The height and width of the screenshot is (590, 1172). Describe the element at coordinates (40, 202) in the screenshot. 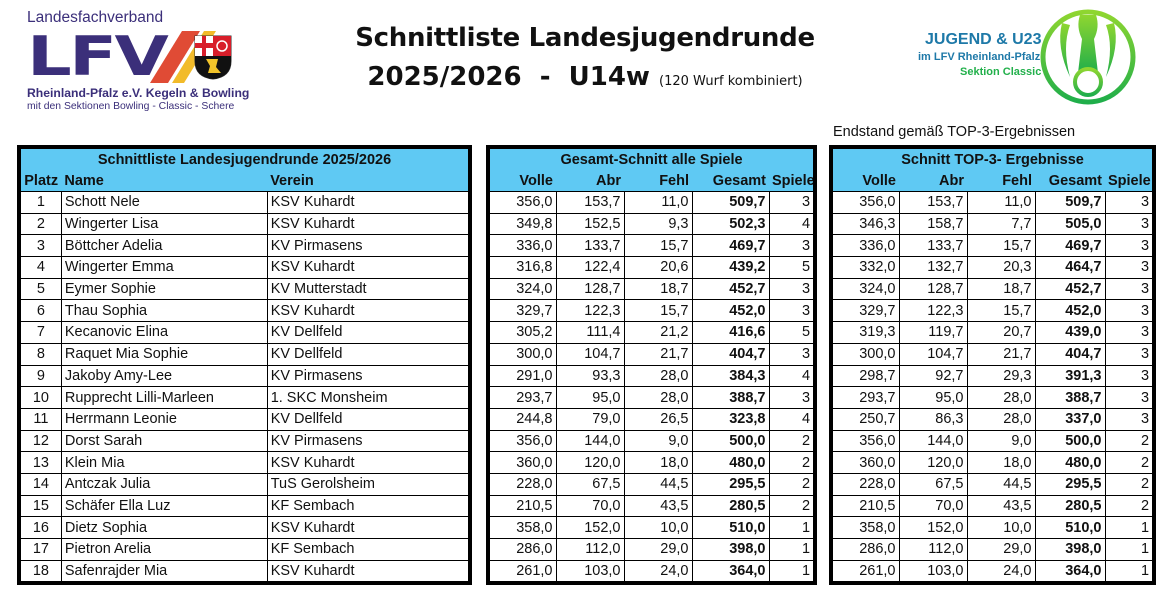

I see `cell-platz: 1` at that location.